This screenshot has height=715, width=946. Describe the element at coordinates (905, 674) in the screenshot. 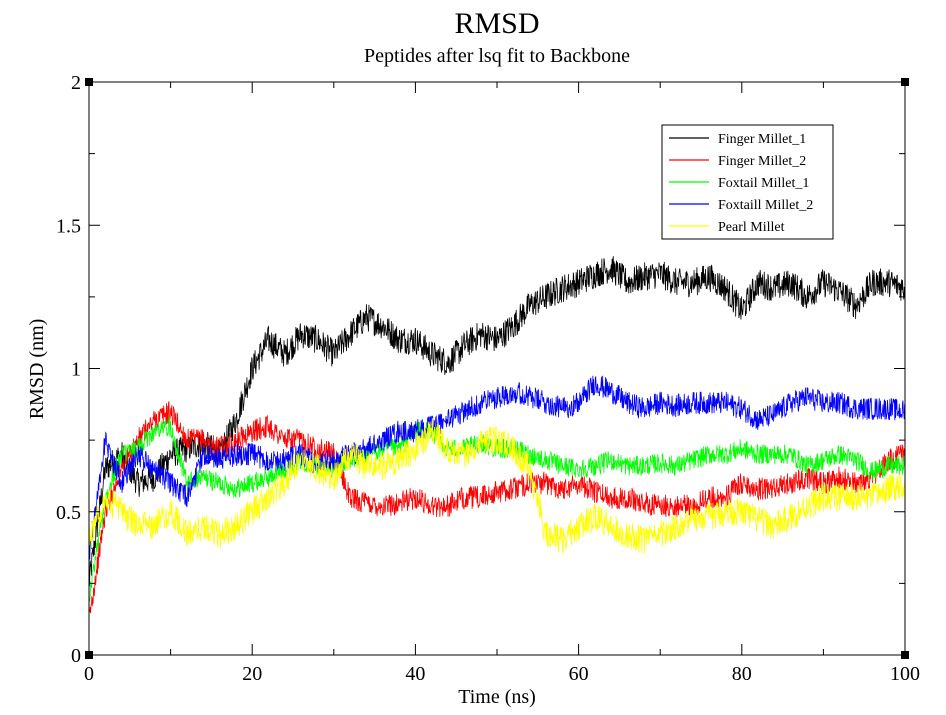

I see `x-tick-label: 100` at that location.